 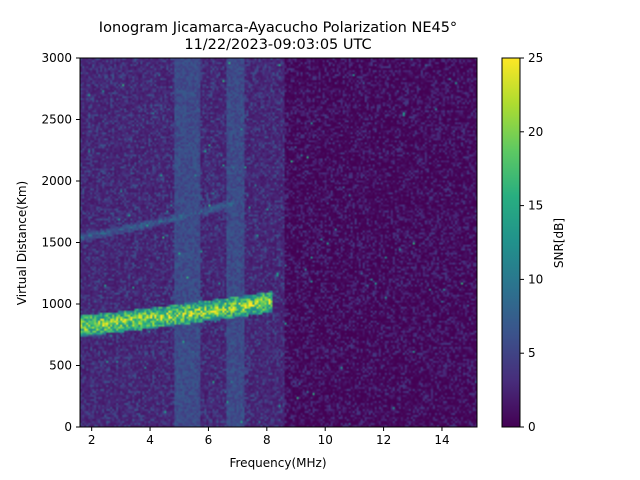 What do you see at coordinates (383, 440) in the screenshot?
I see `x-tick-label: 12` at bounding box center [383, 440].